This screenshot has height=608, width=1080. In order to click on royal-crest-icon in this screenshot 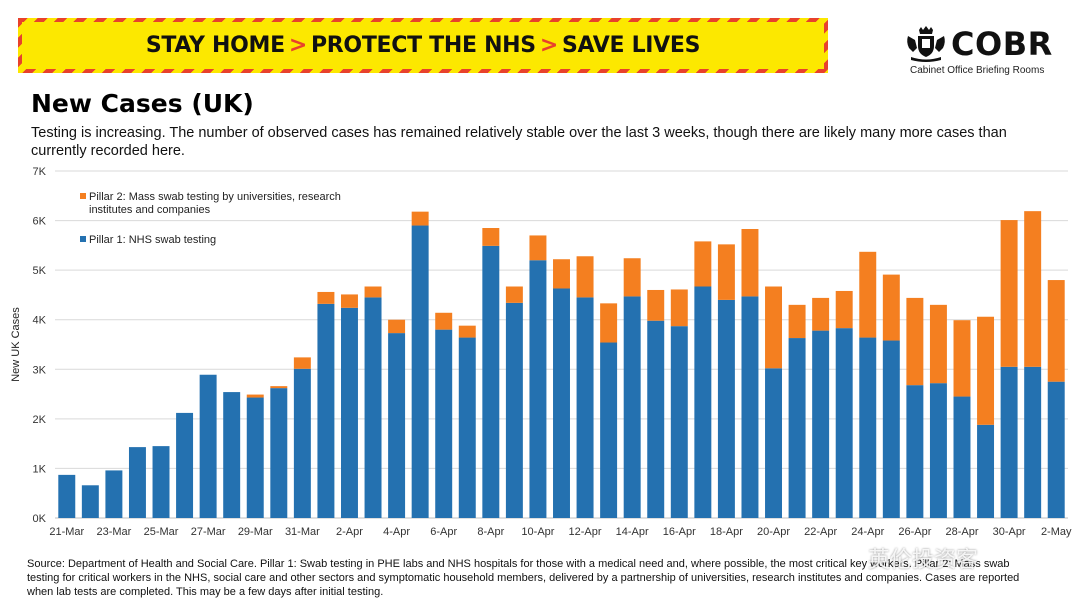, I will do `click(926, 44)`.